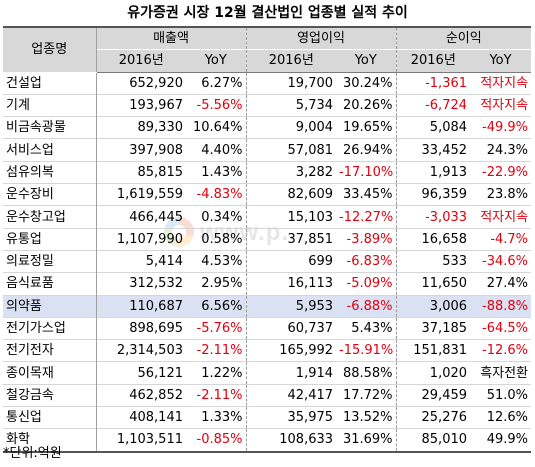 The image size is (535, 467). What do you see at coordinates (267, 239) in the screenshot?
I see `table-row: 유통업 1,107,990 0.58% 37,851 -3.89% 16,658 -4.7%` at bounding box center [267, 239].